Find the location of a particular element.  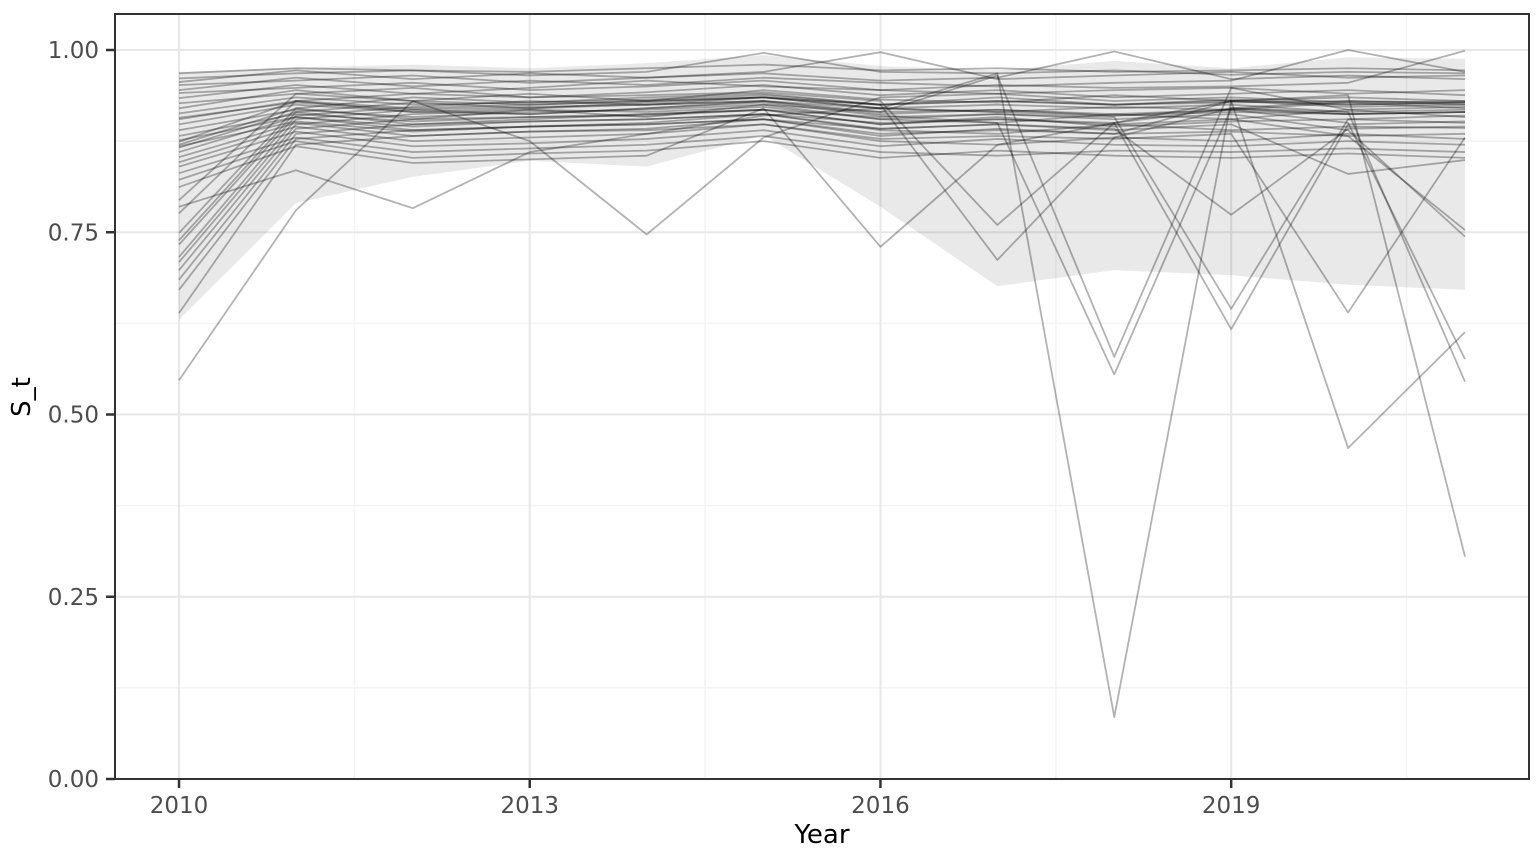

y-tick-label: 0.00 is located at coordinates (73, 780).